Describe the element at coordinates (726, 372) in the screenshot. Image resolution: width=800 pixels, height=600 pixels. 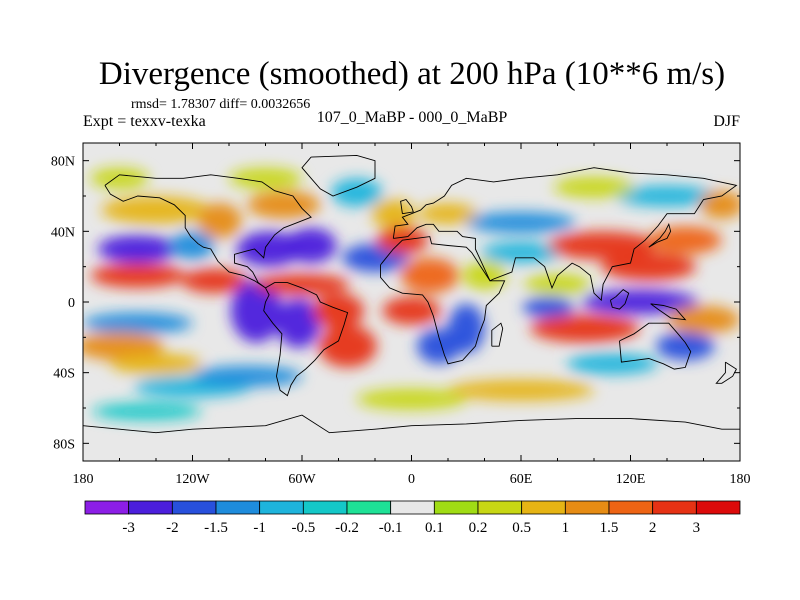
I see `coastline-new-zealand` at that location.